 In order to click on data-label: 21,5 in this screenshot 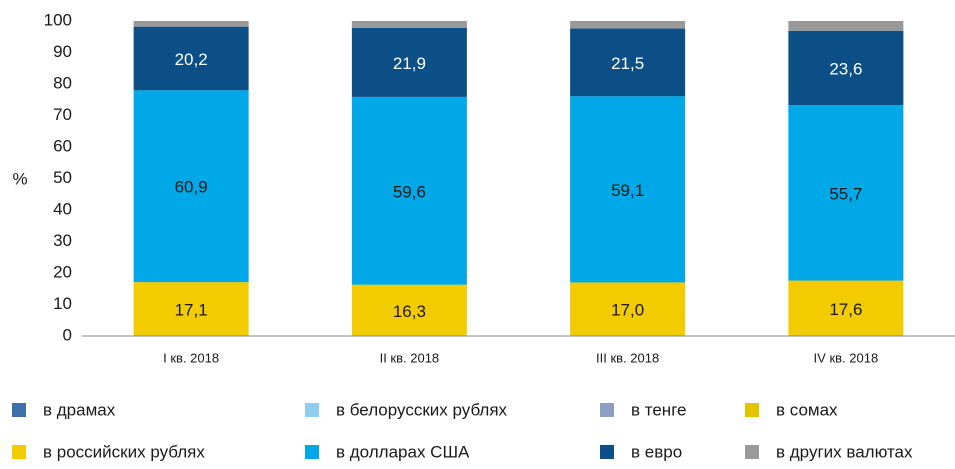, I will do `click(627, 63)`.